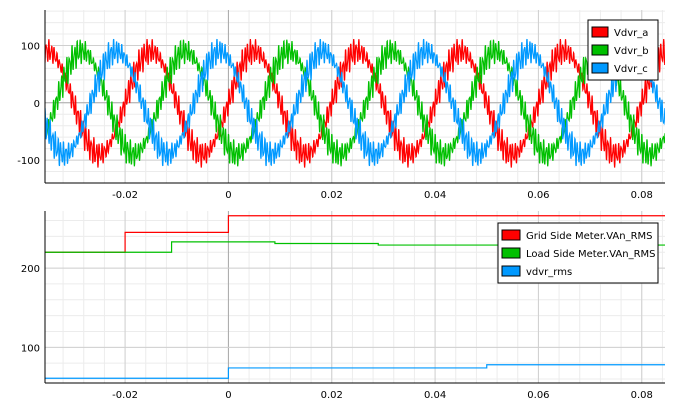 This screenshot has height=419, width=675. Describe the element at coordinates (355, 371) in the screenshot. I see `series-line-vdvr-rms` at that location.